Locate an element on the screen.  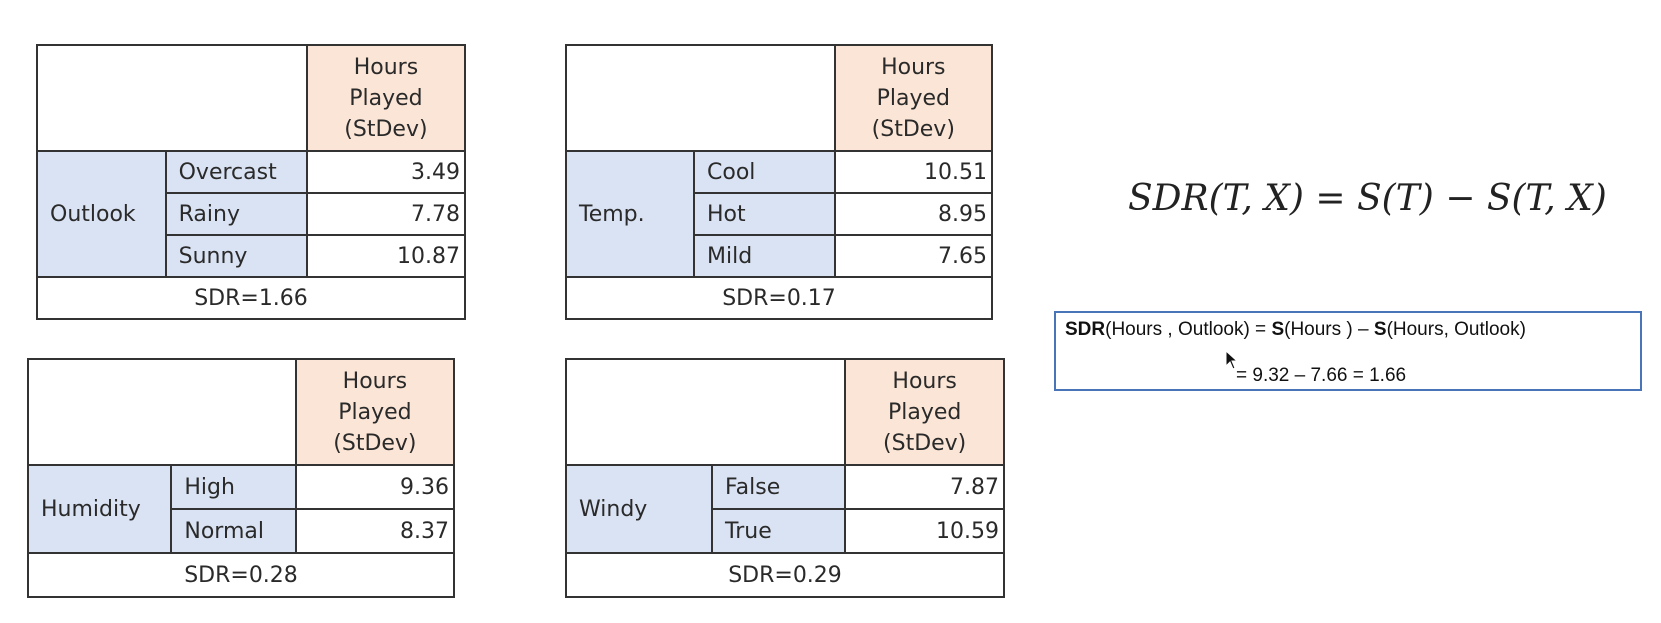
sdr-formula: SDR(T, X) = S(T) − S(T, X) is located at coordinates (1367, 198).